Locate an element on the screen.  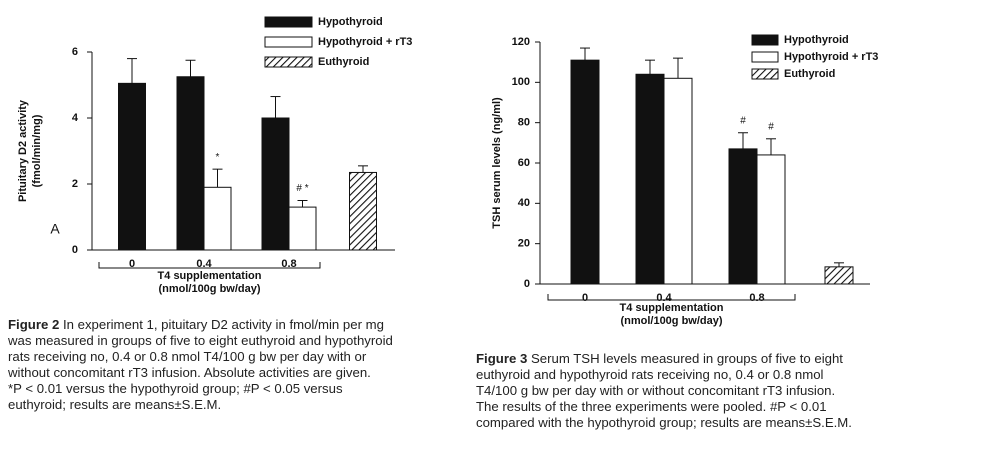
significance-marker: * is located at coordinates (218, 157).